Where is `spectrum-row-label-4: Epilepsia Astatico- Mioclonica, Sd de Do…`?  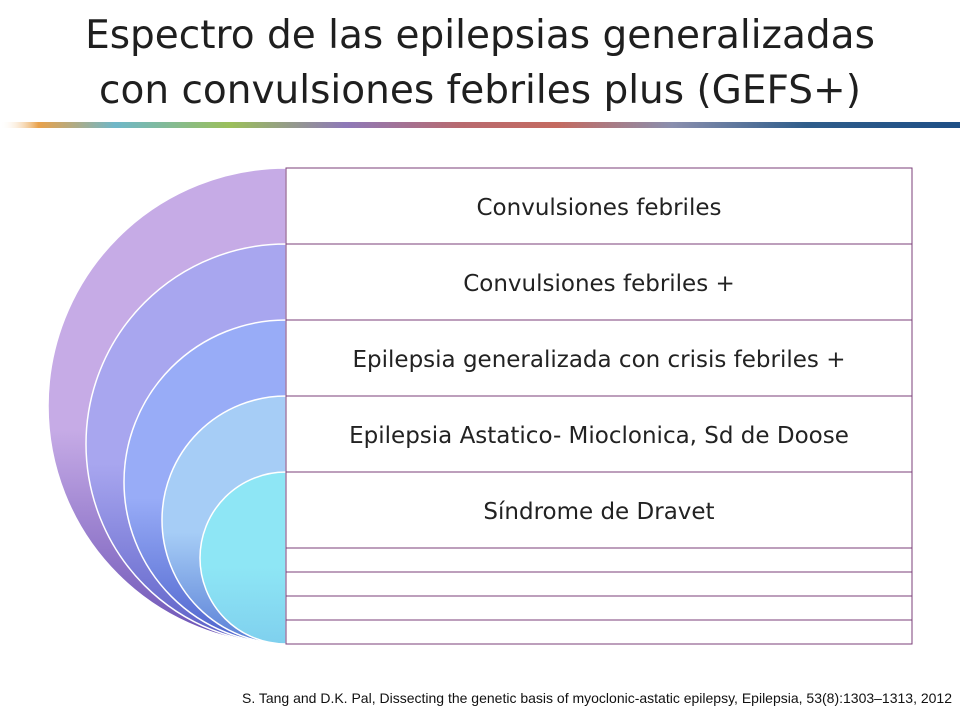
spectrum-row-label-4: Epilepsia Astatico- Mioclonica, Sd de Do… is located at coordinates (599, 436).